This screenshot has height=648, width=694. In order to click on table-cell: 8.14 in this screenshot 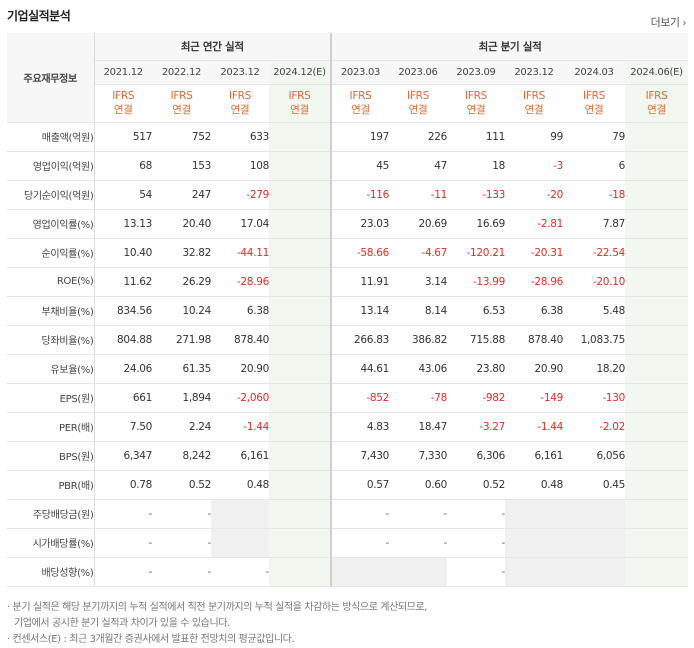, I will do `click(418, 311)`.